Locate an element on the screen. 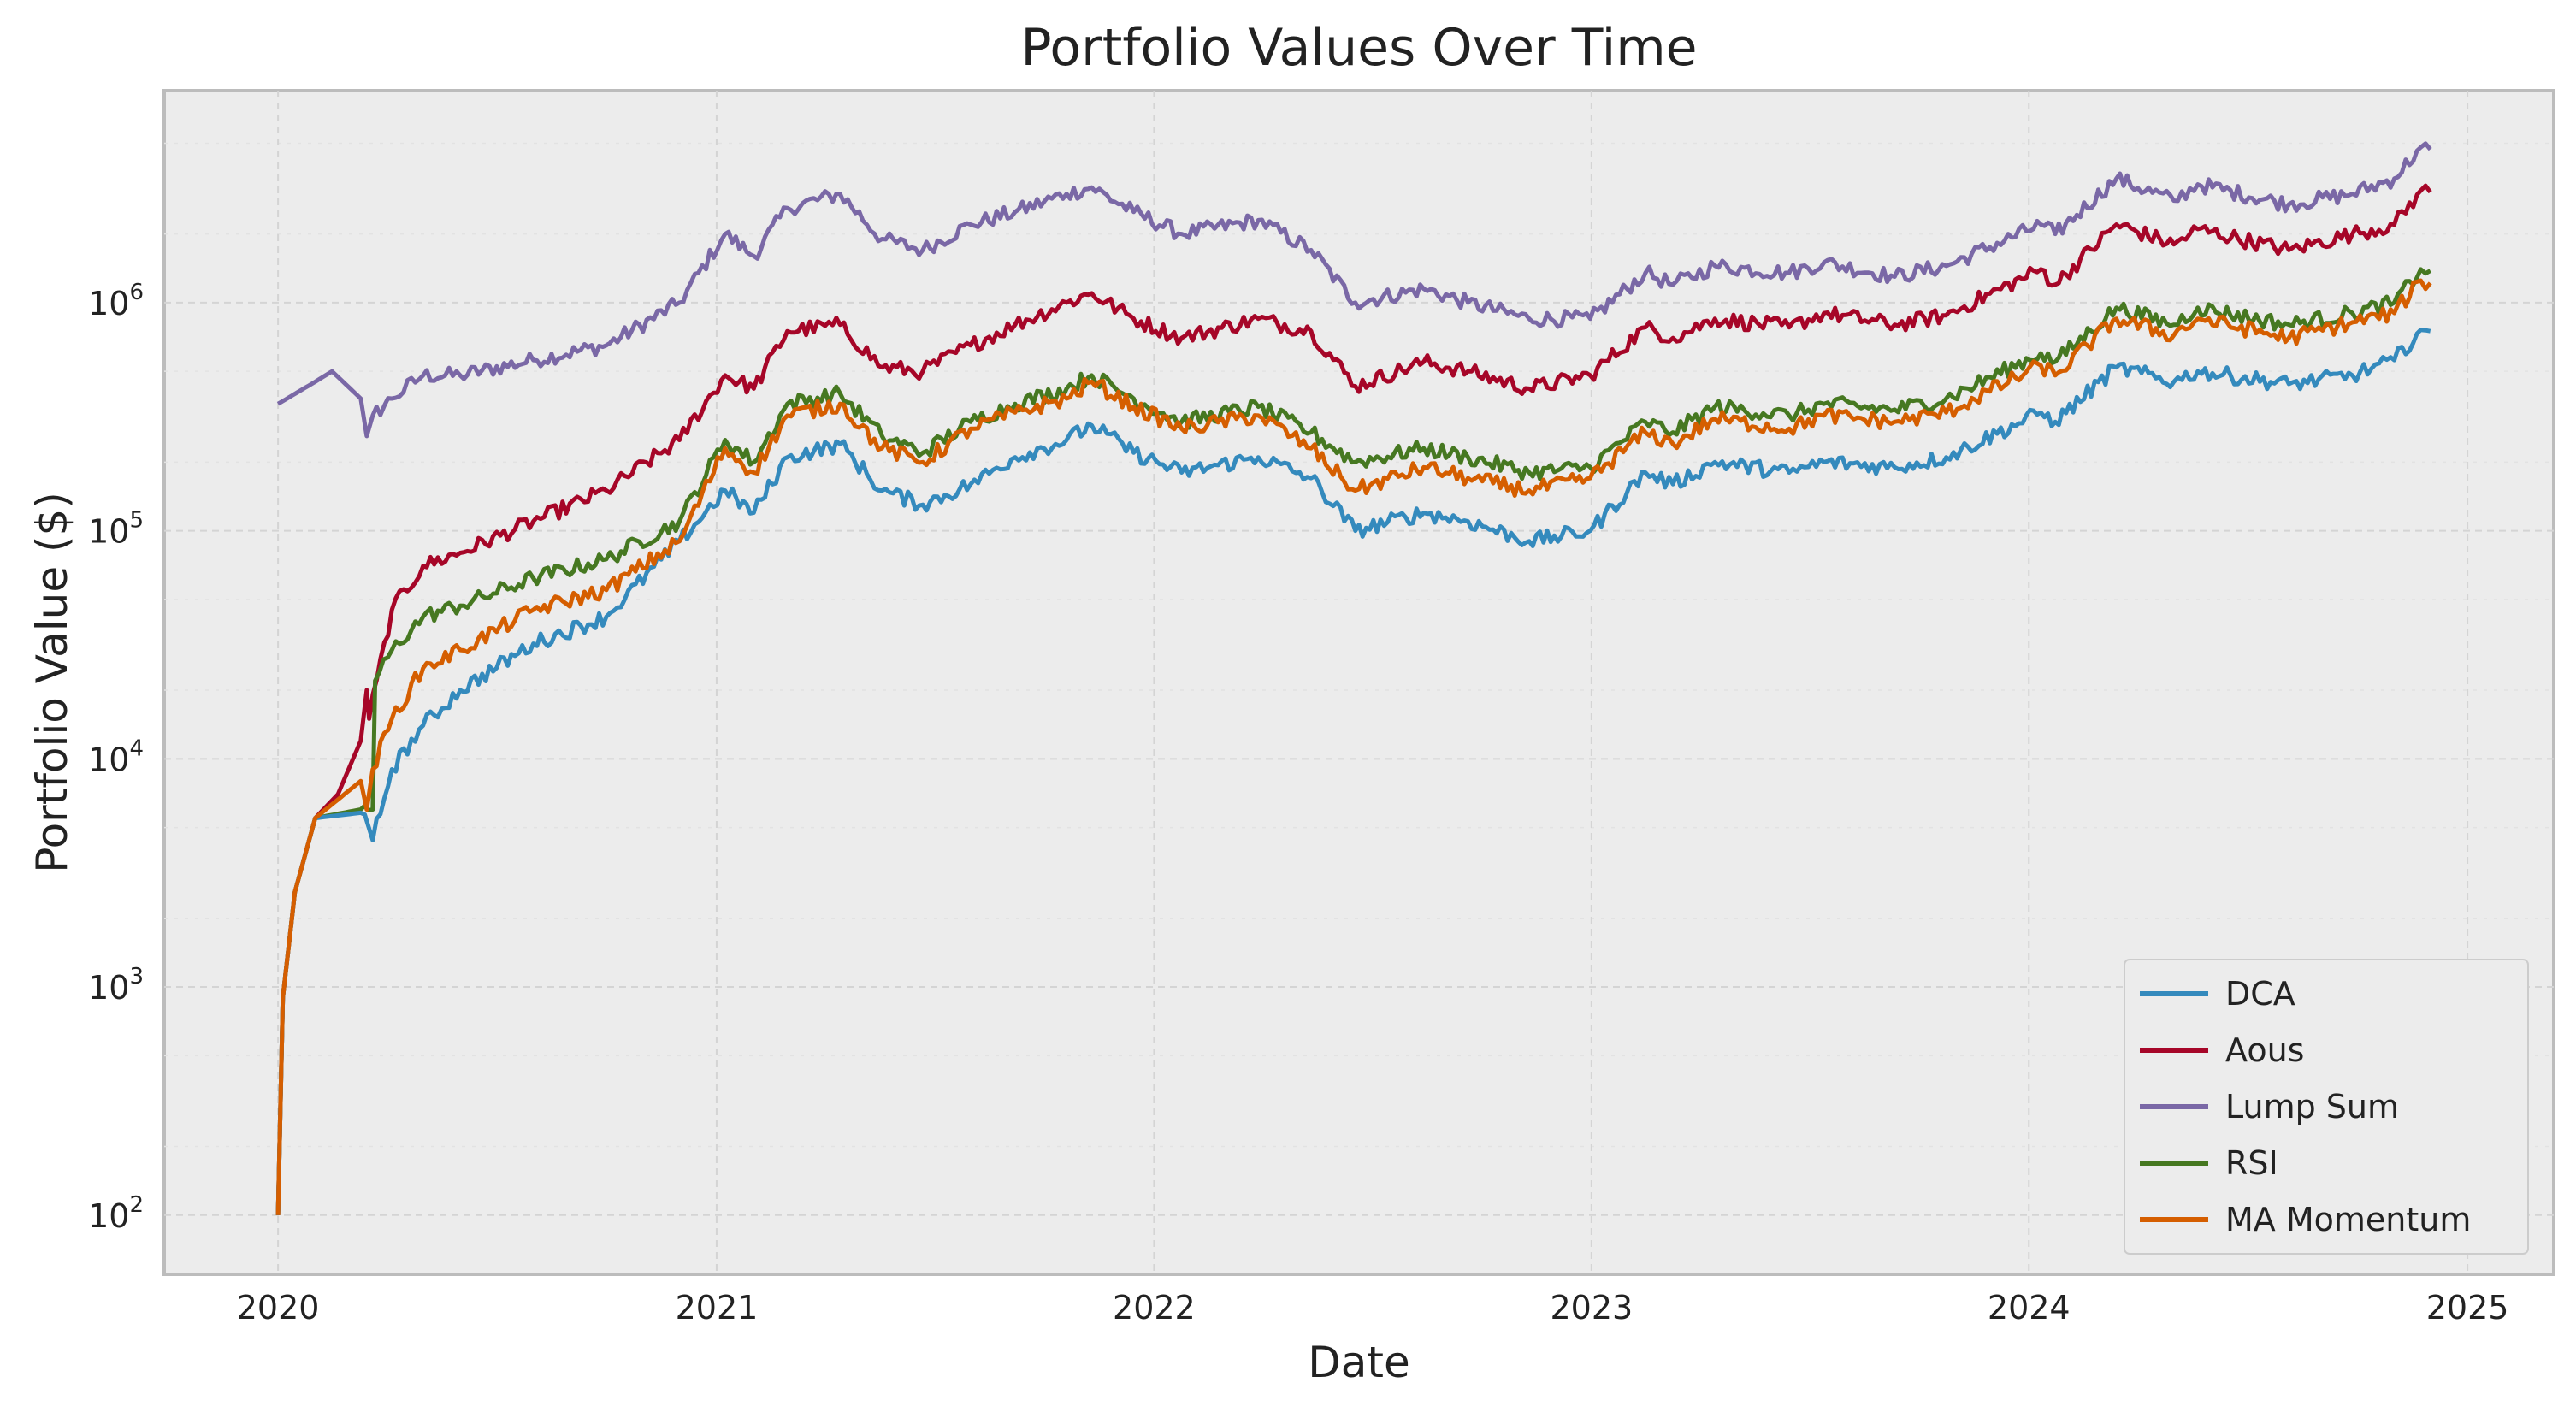  legend-entry-label: RSI is located at coordinates (2251, 1163).